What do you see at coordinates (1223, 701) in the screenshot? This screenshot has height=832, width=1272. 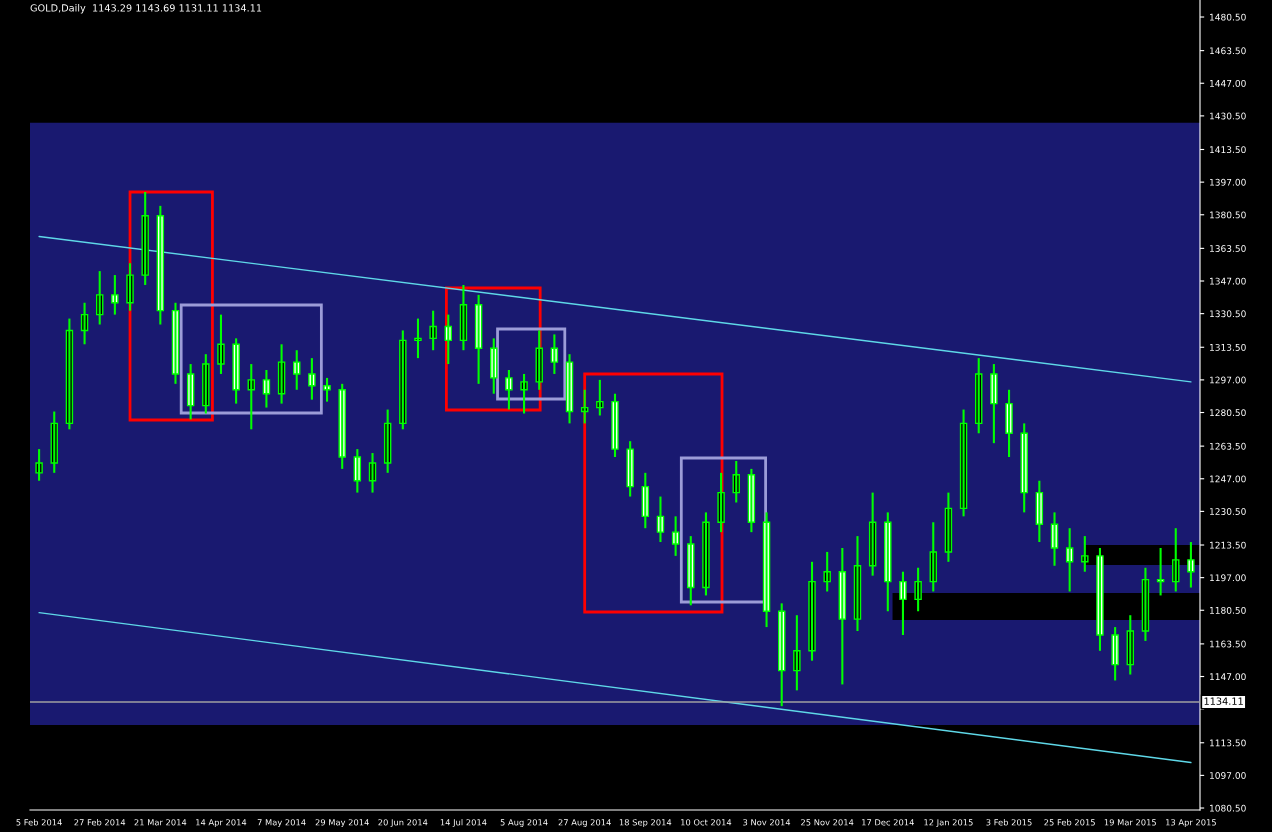 I see `ref-line-label: 1134.11` at bounding box center [1223, 701].